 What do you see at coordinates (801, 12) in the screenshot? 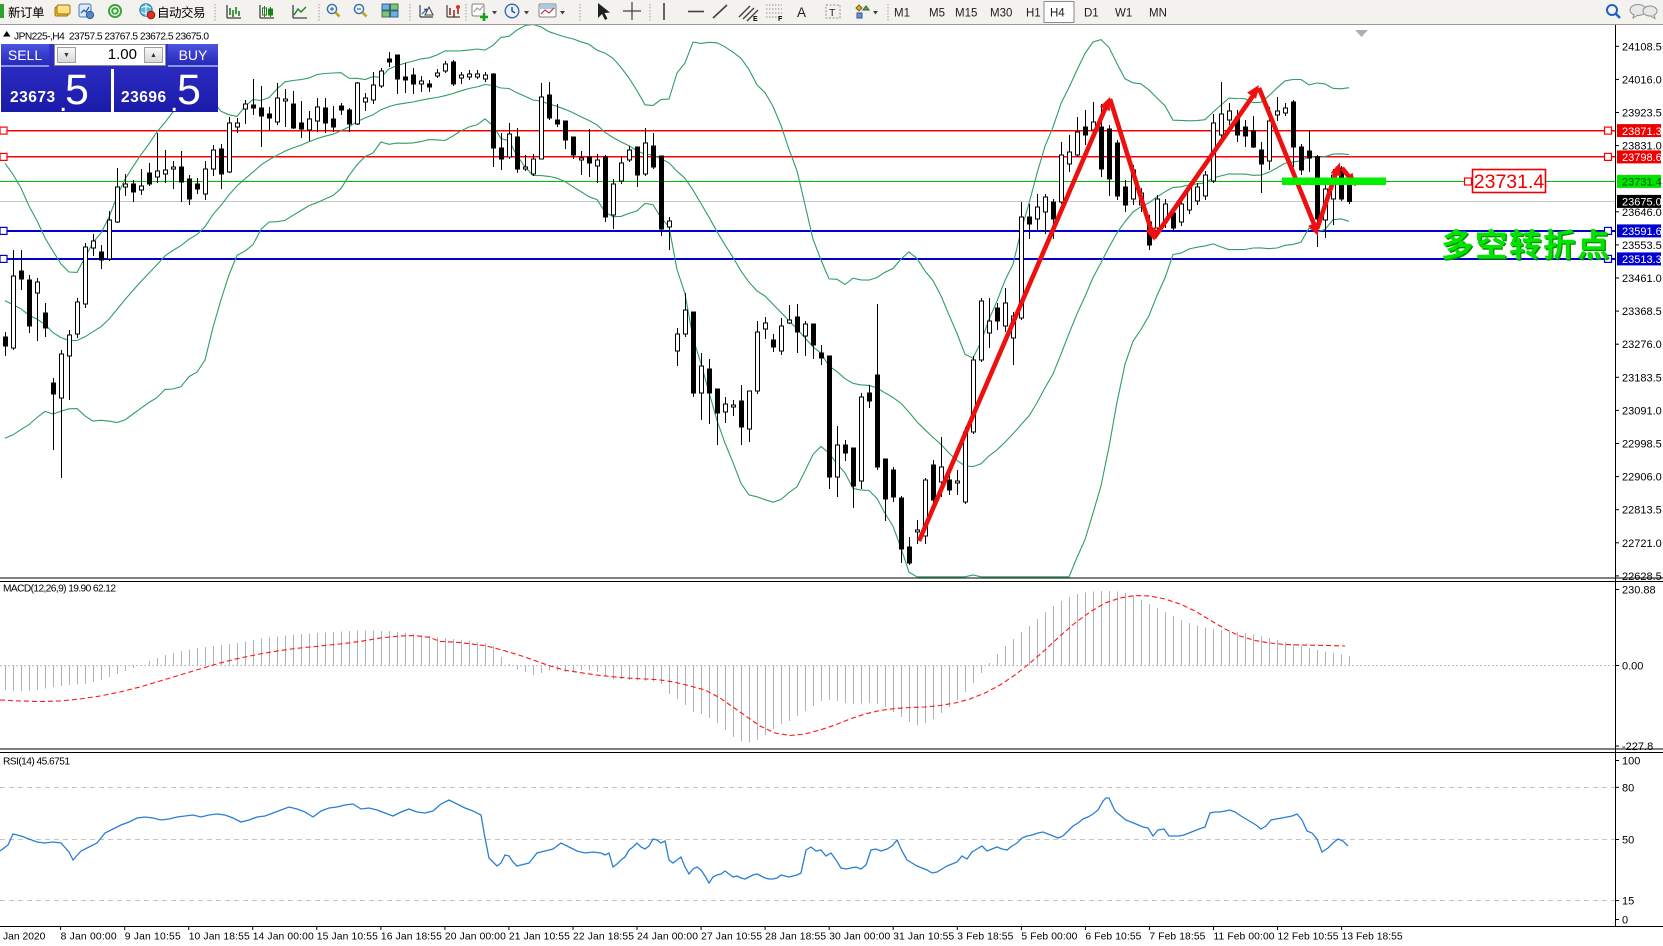
I see `svg-text: A` at bounding box center [801, 12].